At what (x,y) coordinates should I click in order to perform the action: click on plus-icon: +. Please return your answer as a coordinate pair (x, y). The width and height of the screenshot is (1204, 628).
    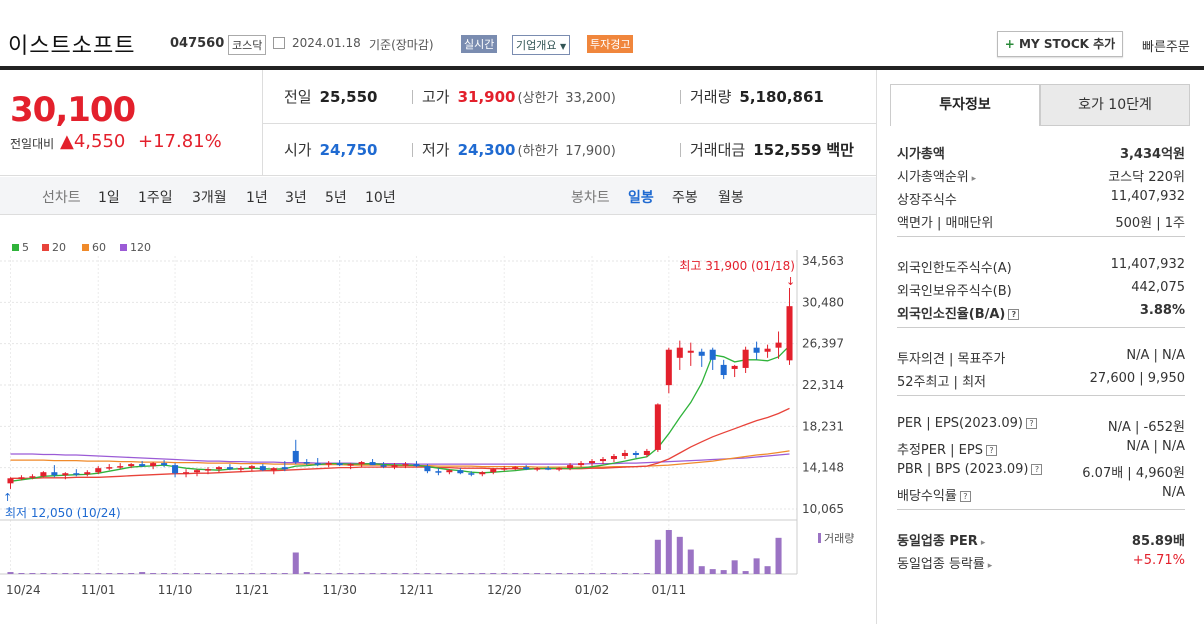
    Looking at the image, I should click on (1009, 44).